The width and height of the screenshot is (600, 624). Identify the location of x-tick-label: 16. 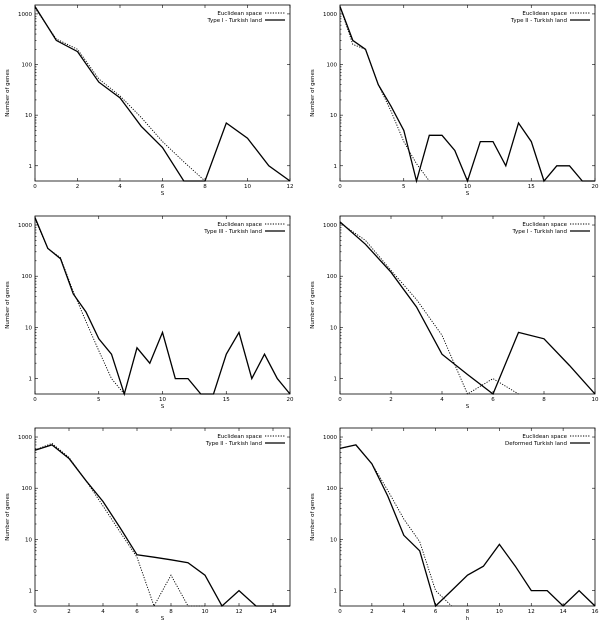
(595, 612).